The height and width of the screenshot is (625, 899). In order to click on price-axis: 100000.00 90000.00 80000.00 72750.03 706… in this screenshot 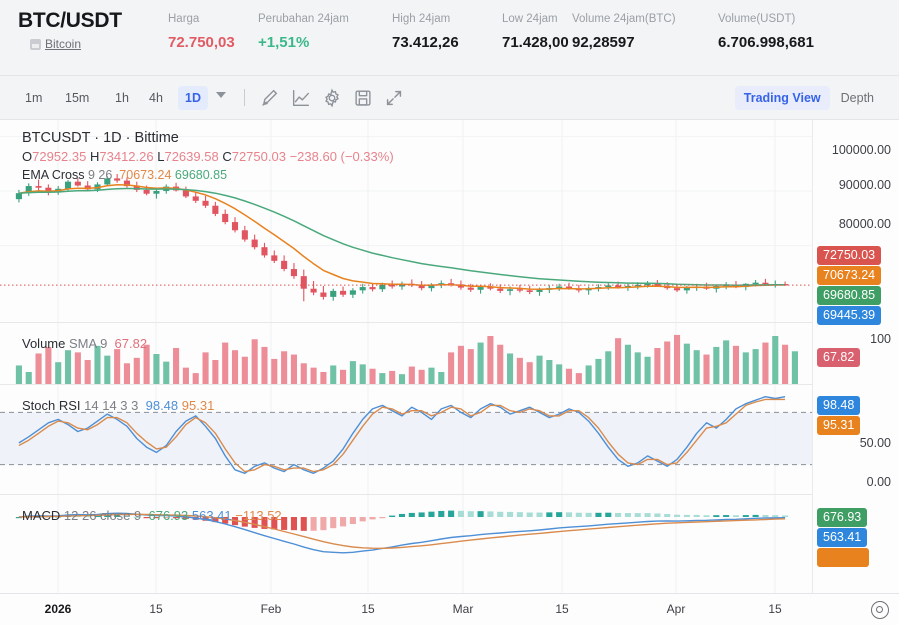, I will do `click(855, 356)`.